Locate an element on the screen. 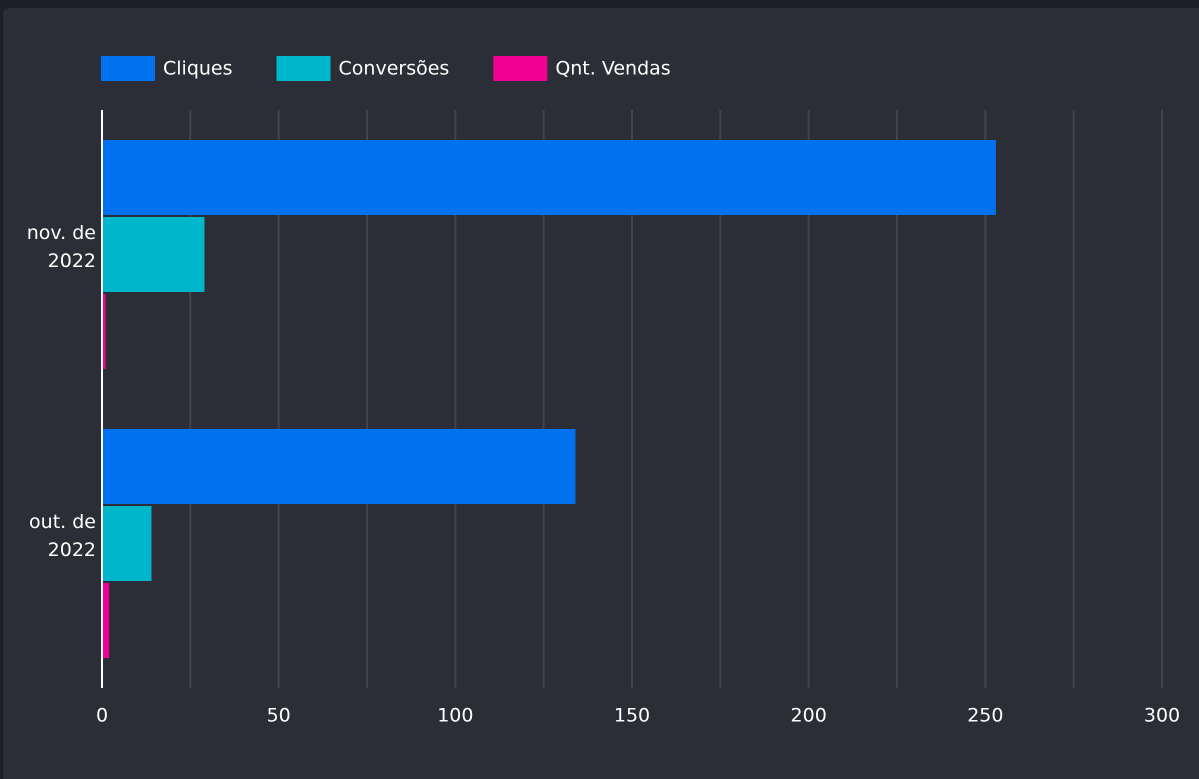 This screenshot has width=1199, height=779. x-tick-label: 300 is located at coordinates (1162, 716).